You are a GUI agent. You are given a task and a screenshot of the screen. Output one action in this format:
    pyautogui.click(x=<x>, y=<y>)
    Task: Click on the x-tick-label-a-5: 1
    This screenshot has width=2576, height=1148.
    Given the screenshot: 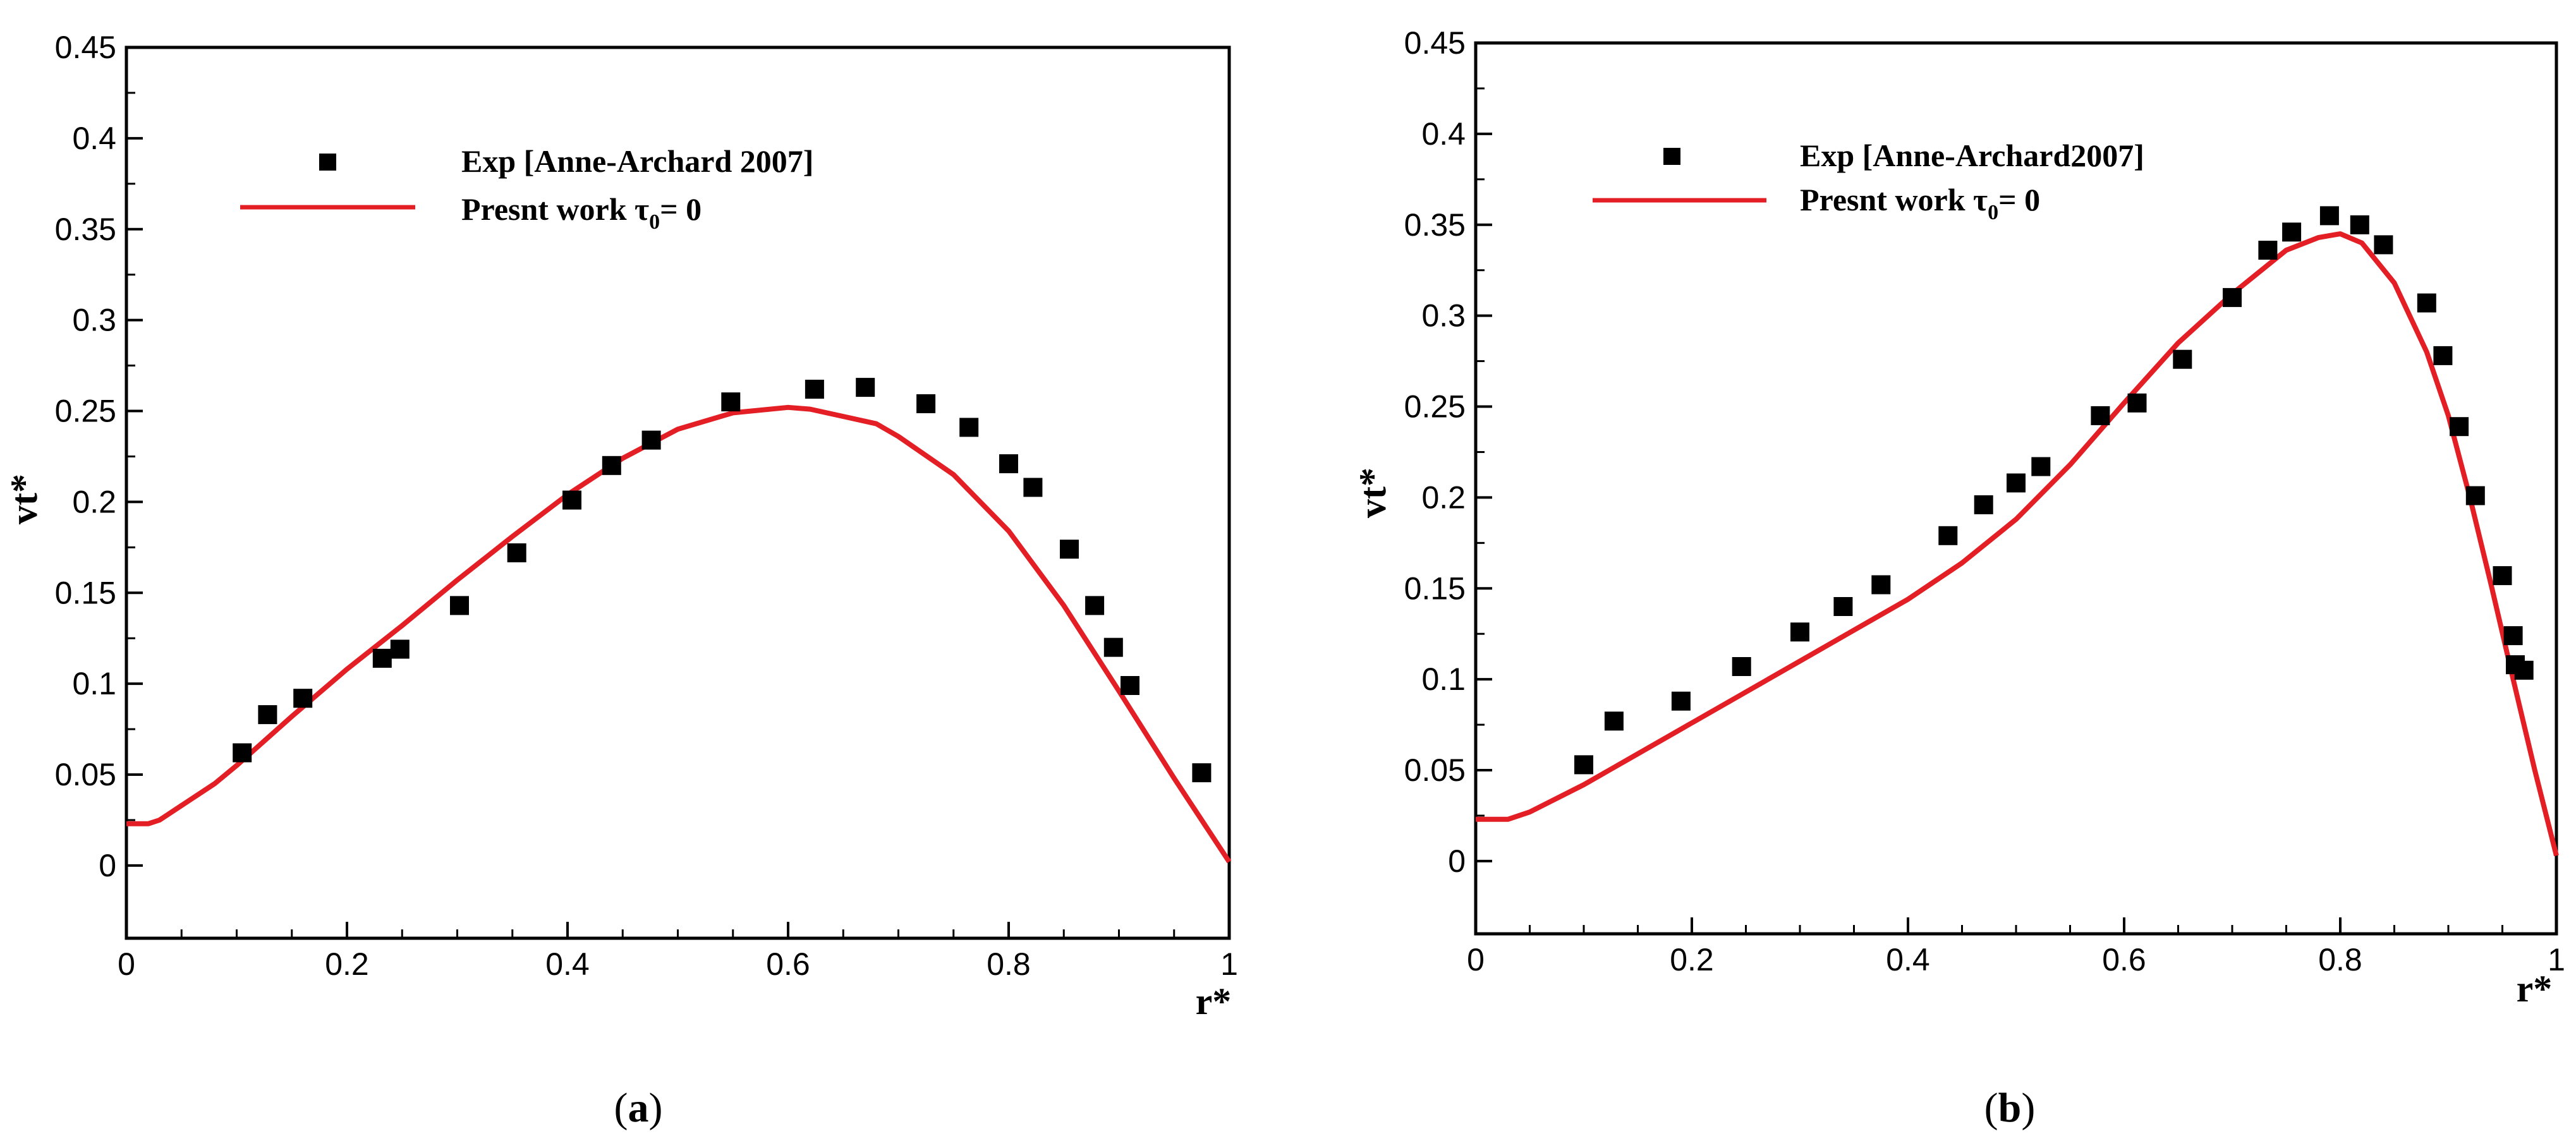 What is the action you would take?
    pyautogui.click(x=1229, y=964)
    